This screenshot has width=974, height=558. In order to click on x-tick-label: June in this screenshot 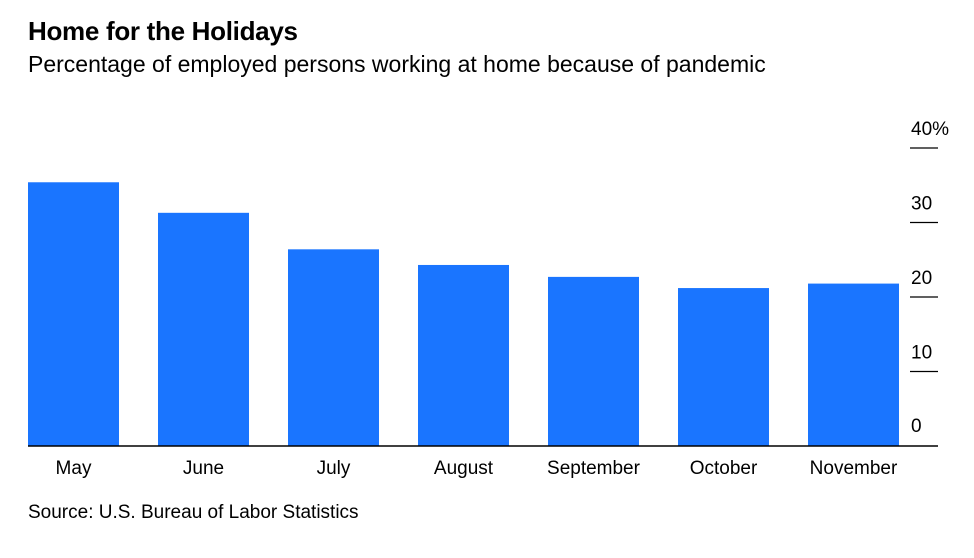, I will do `click(203, 468)`.